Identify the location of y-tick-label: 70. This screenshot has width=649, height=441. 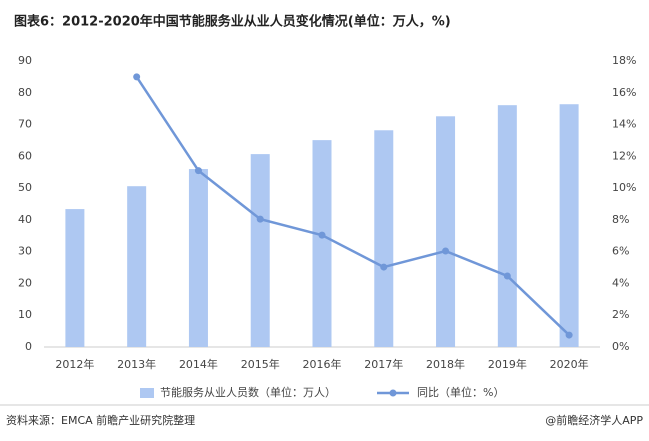
(25, 124).